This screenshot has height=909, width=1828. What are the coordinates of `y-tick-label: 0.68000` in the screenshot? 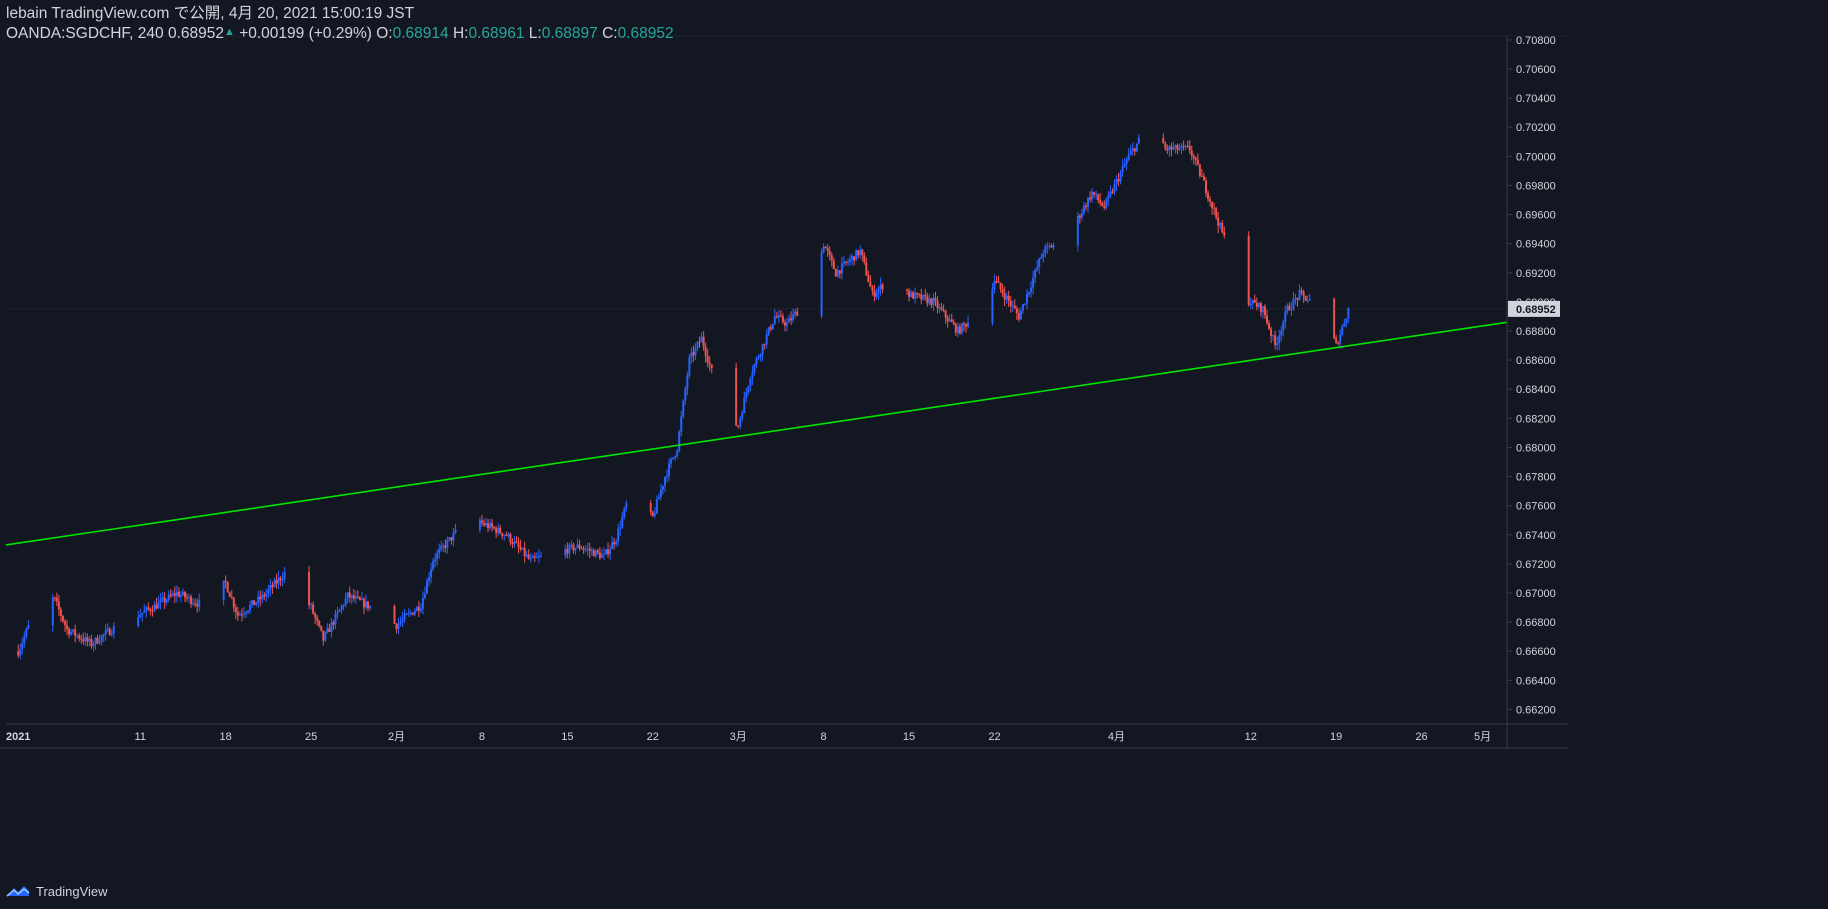 It's located at (1536, 448).